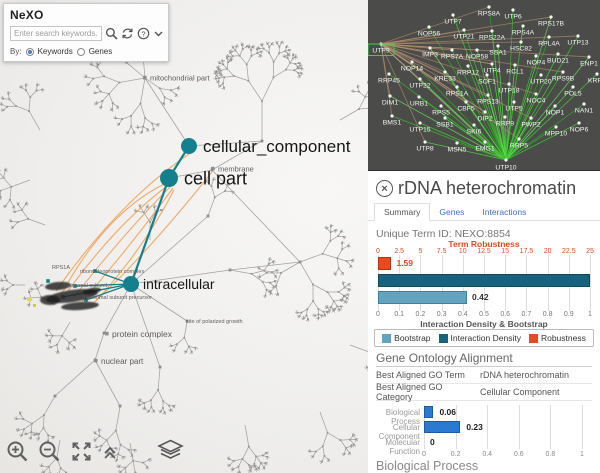  What do you see at coordinates (463, 36) in the screenshot?
I see `gene-label-utp21: UTP21` at bounding box center [463, 36].